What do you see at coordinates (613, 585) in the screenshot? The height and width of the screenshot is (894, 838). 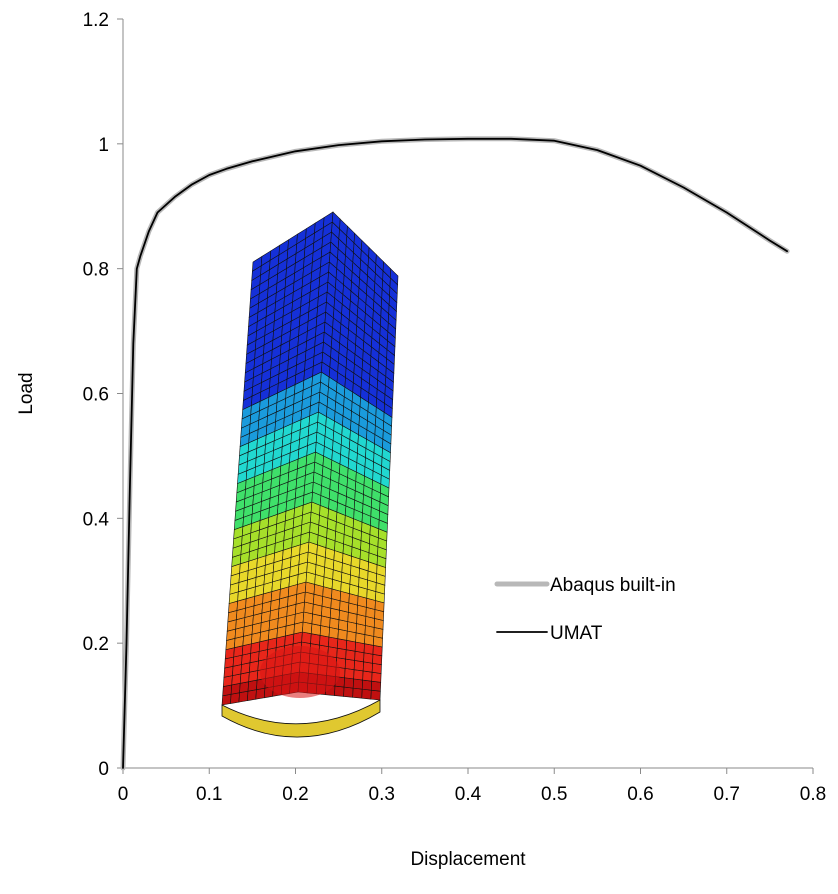 I see `legend-label-1: Abaqus built-in` at bounding box center [613, 585].